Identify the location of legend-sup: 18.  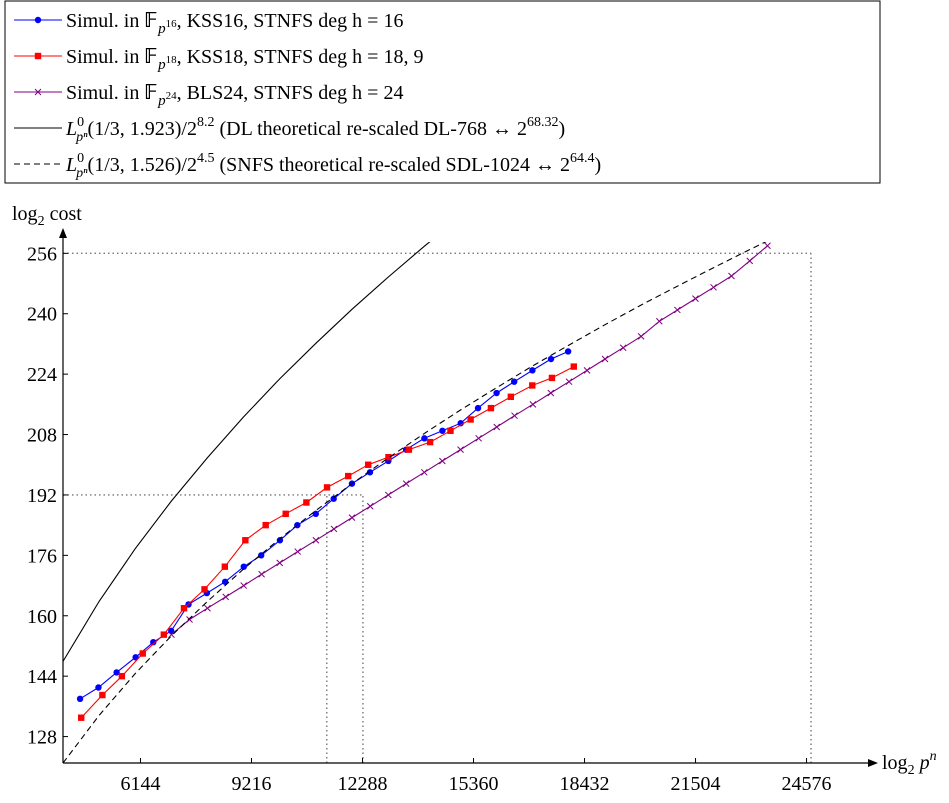
(172, 60).